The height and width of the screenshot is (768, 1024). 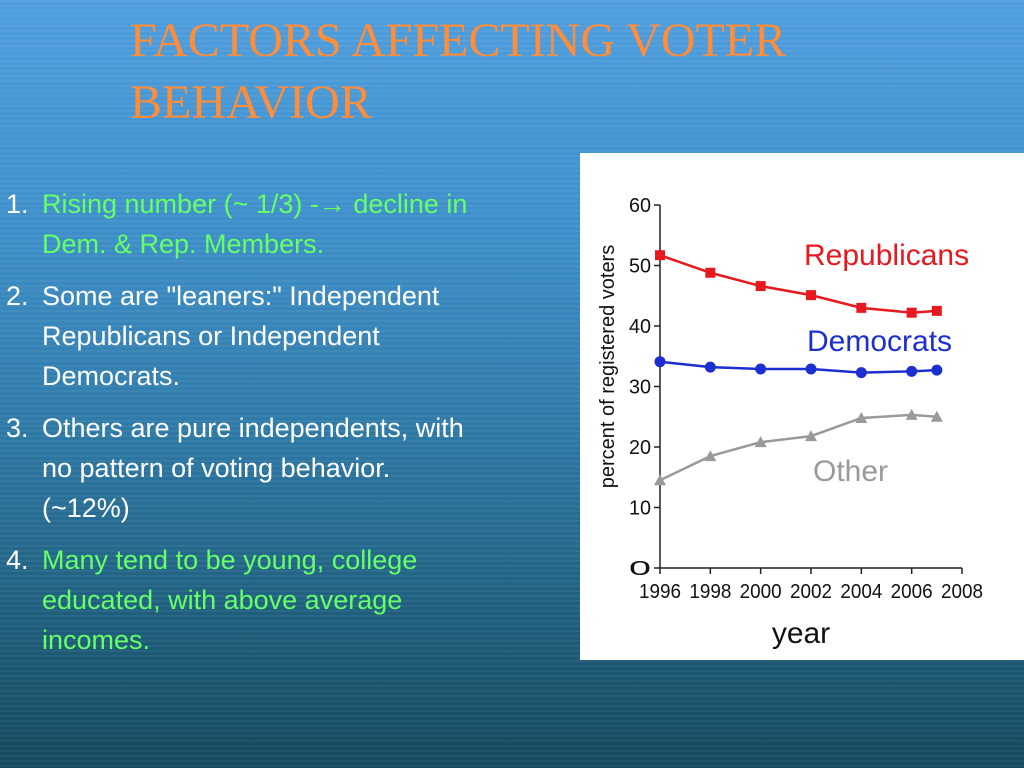 I want to click on x-tick-label: 2002, so click(x=811, y=592).